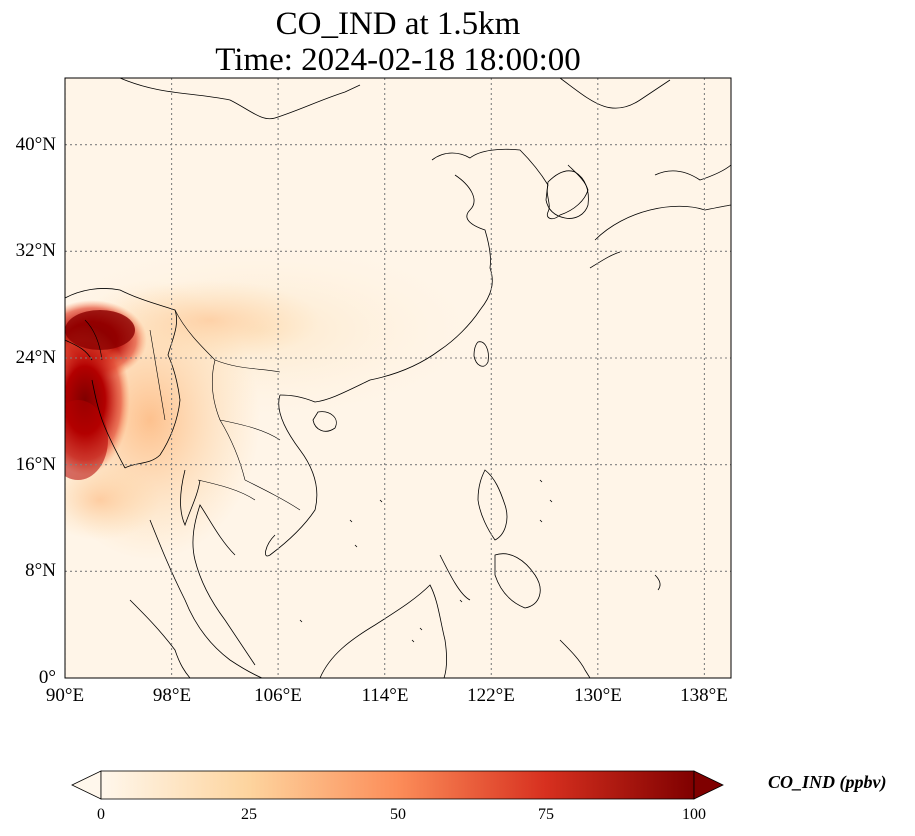  Describe the element at coordinates (35, 250) in the screenshot. I see `y-tick-label: 32°N` at that location.